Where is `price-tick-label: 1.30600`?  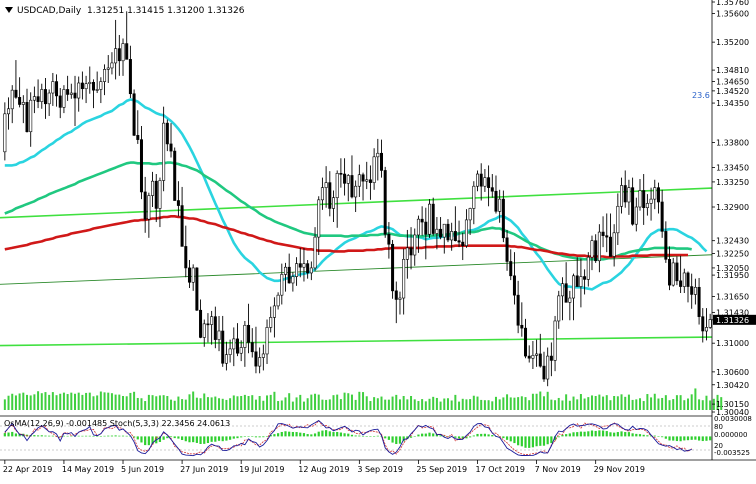
price-tick-label: 1.30600 is located at coordinates (732, 372).